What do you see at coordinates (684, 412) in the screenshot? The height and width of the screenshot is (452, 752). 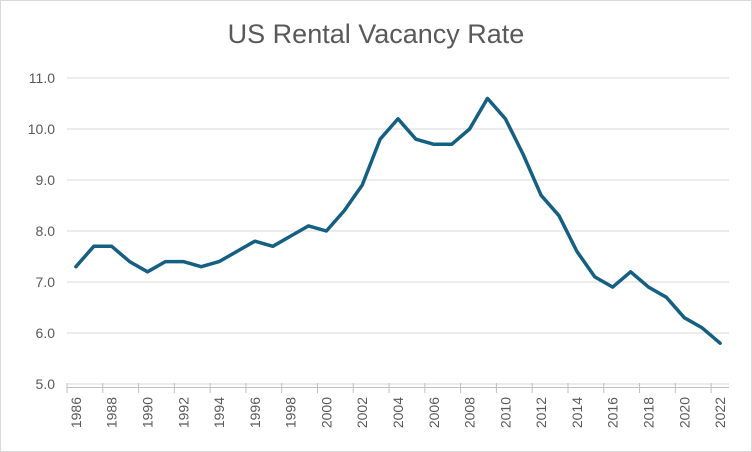 I see `x-axis-tick-label: 2020` at bounding box center [684, 412].